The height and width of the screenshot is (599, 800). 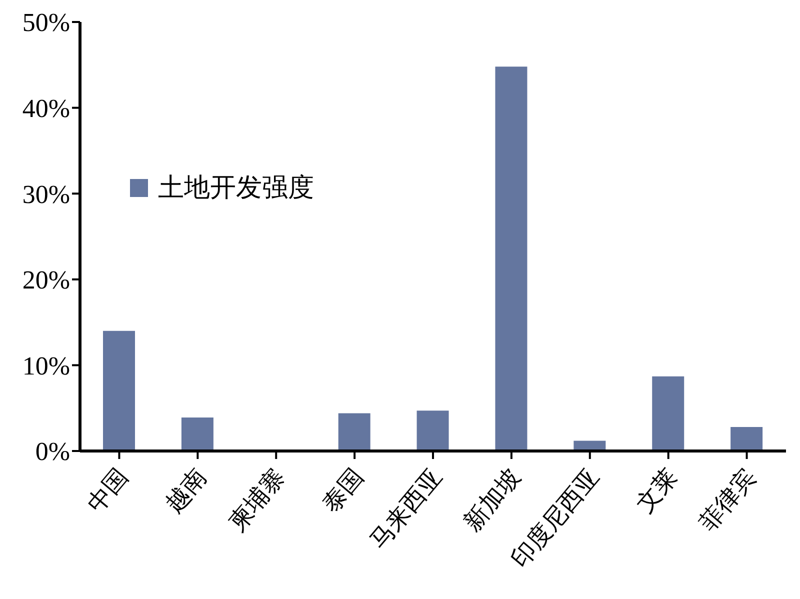 I want to click on y-tick-label: 40%, so click(x=46, y=109).